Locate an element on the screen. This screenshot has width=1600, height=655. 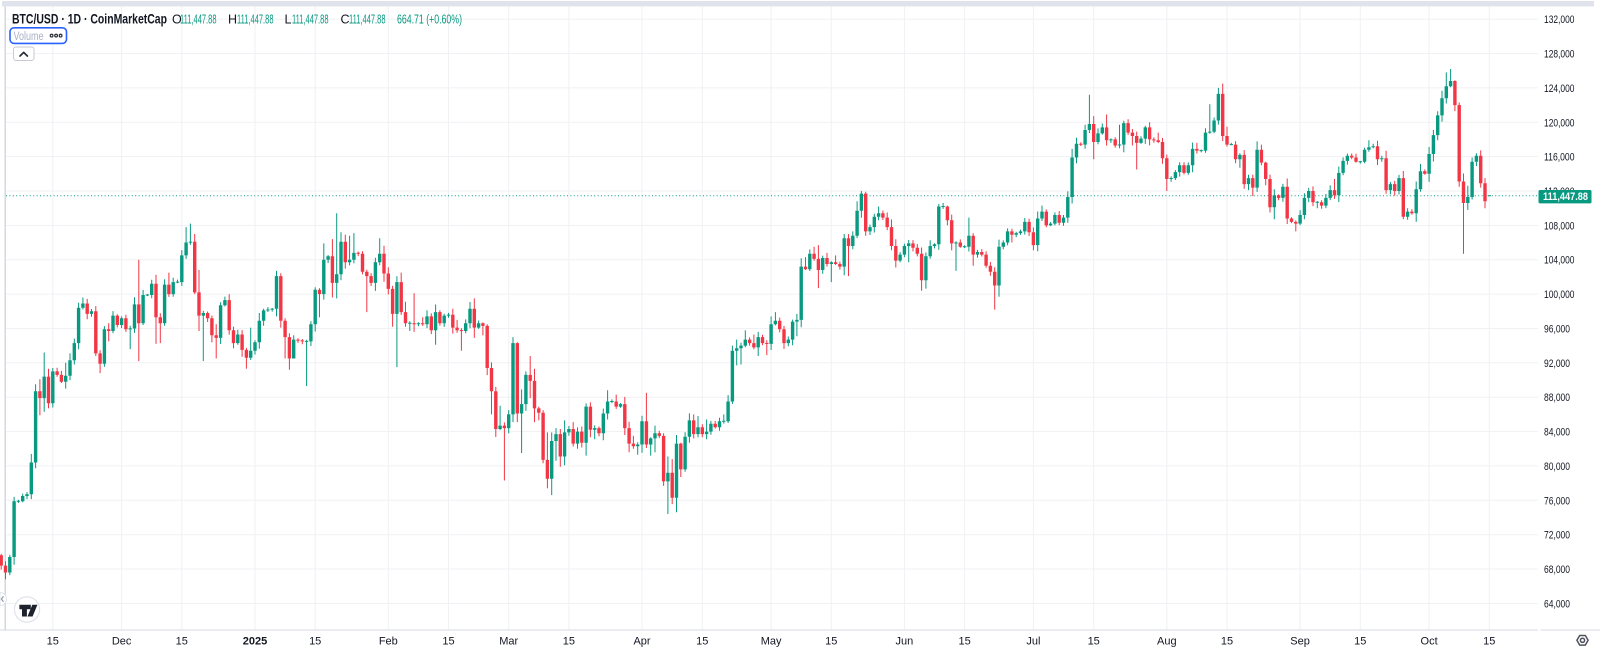
svg-text: Jun is located at coordinates (905, 642).